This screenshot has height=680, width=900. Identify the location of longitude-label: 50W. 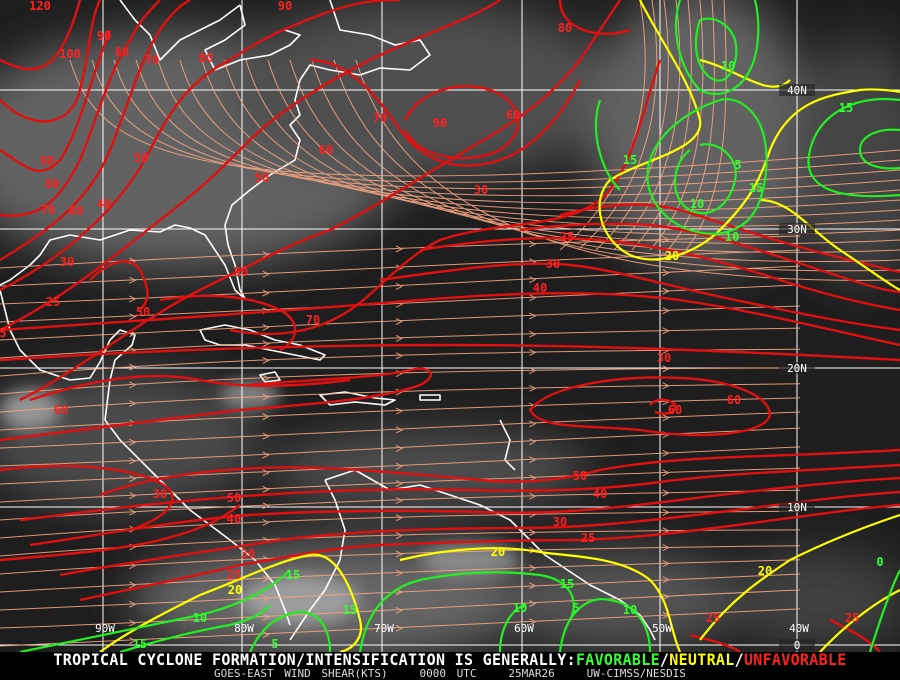
(662, 628).